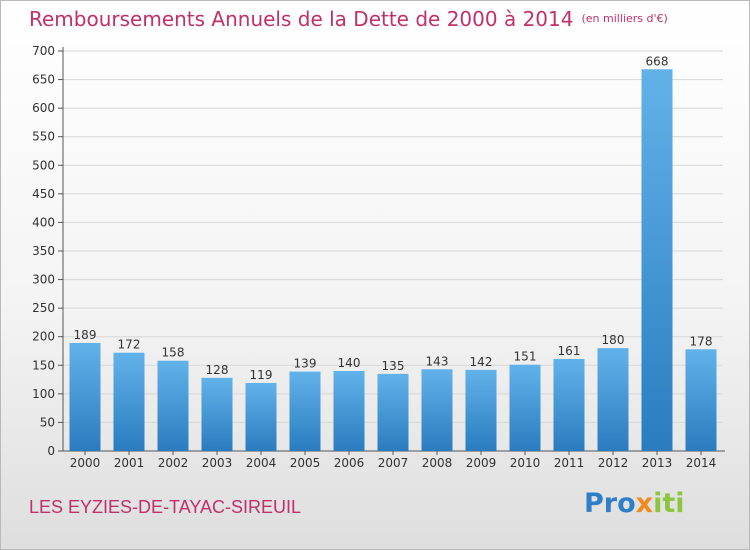 Image resolution: width=750 pixels, height=550 pixels. Describe the element at coordinates (43, 280) in the screenshot. I see `y-tick-label: 300` at that location.